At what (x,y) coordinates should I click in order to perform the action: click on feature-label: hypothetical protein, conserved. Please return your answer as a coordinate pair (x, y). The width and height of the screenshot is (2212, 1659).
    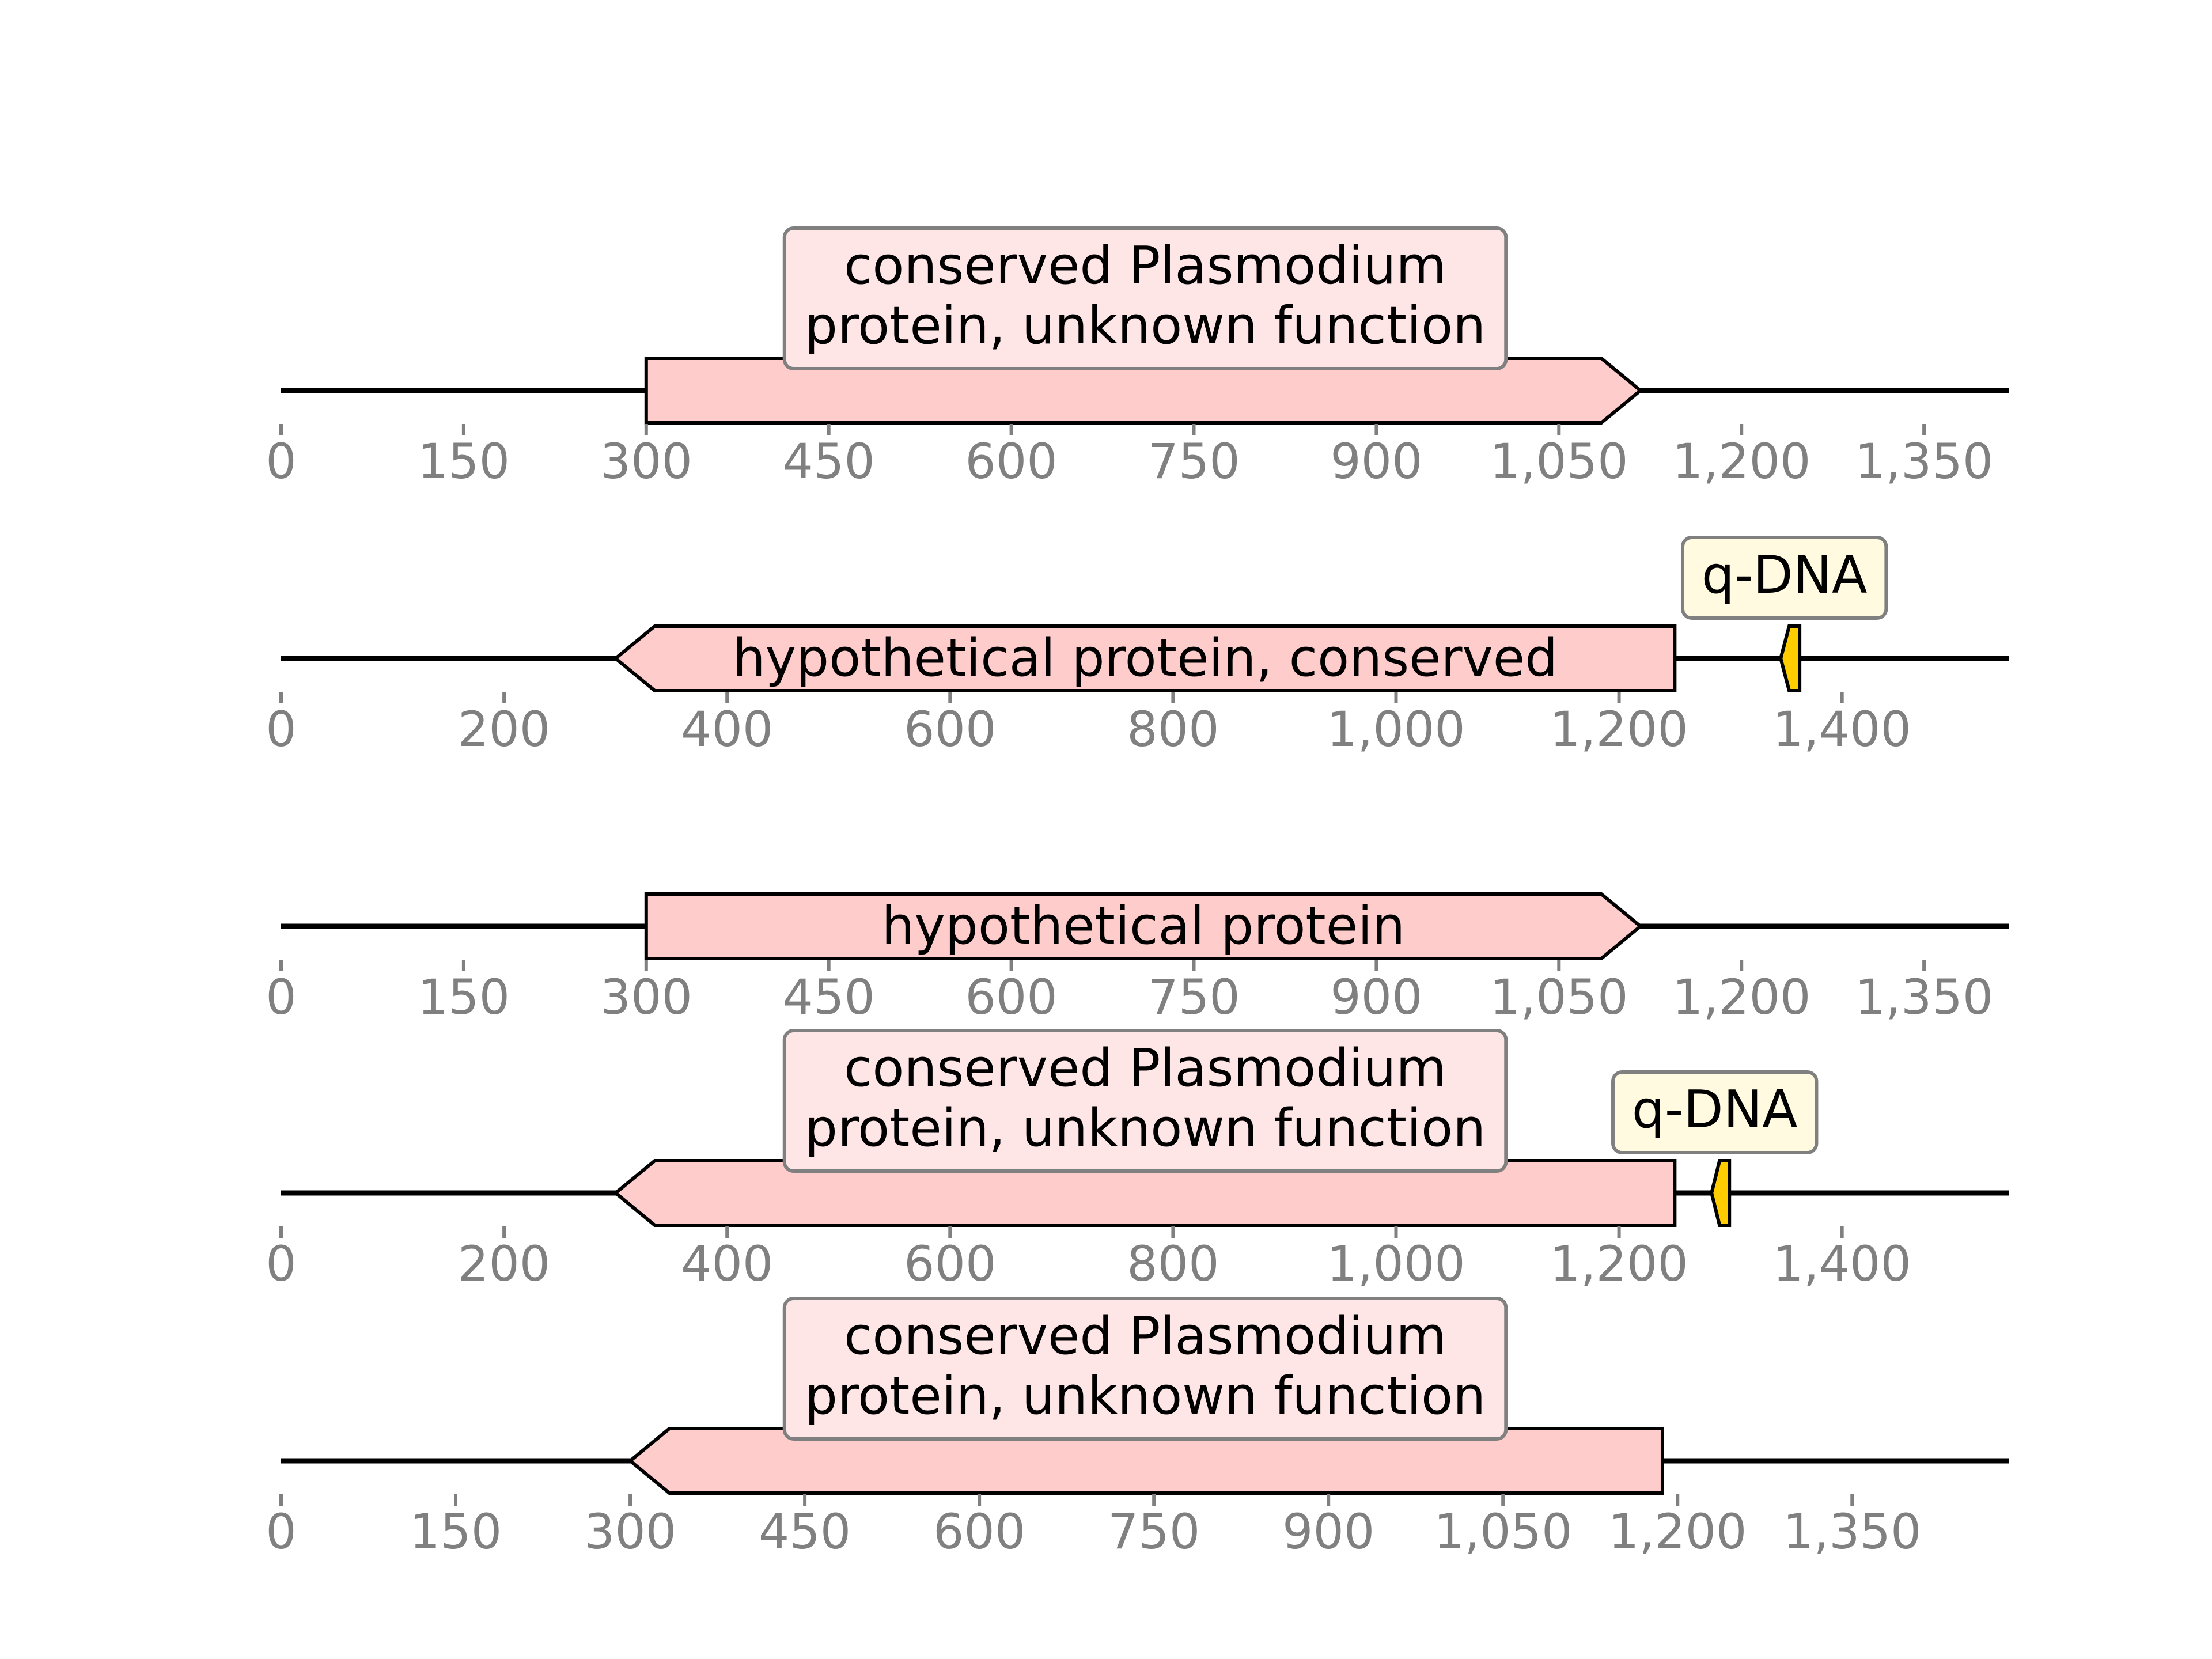
    Looking at the image, I should click on (1145, 658).